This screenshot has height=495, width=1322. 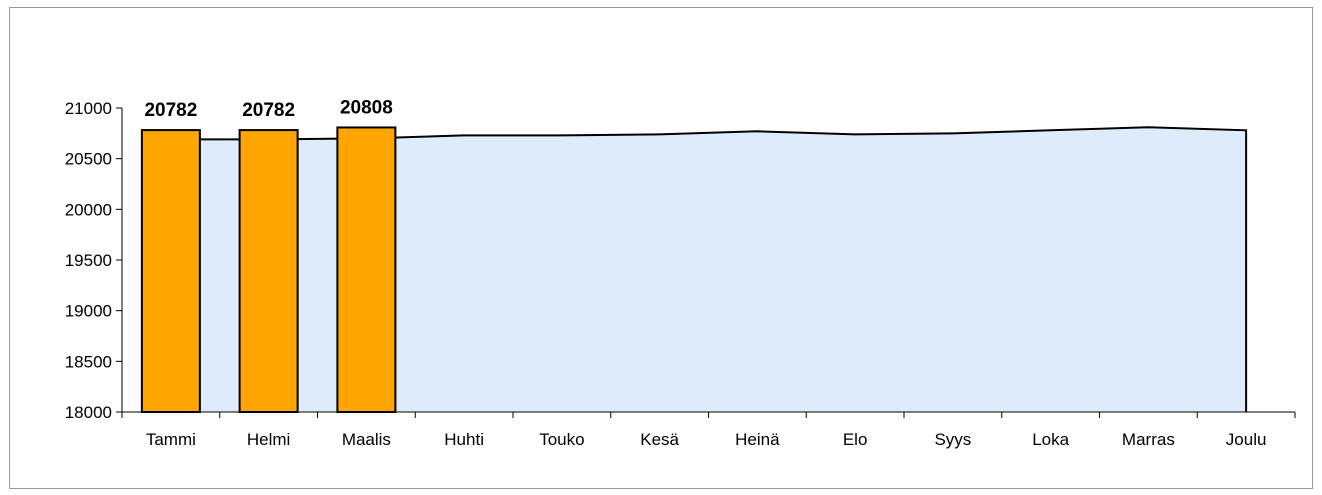 What do you see at coordinates (1148, 439) in the screenshot?
I see `x-tick-label-marras: Marras` at bounding box center [1148, 439].